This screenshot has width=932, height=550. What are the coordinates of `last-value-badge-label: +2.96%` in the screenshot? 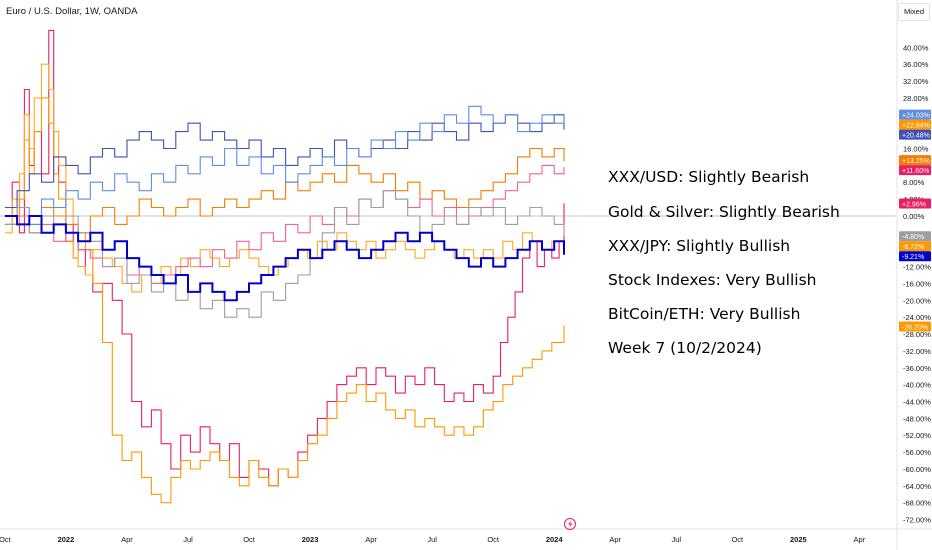 It's located at (914, 204).